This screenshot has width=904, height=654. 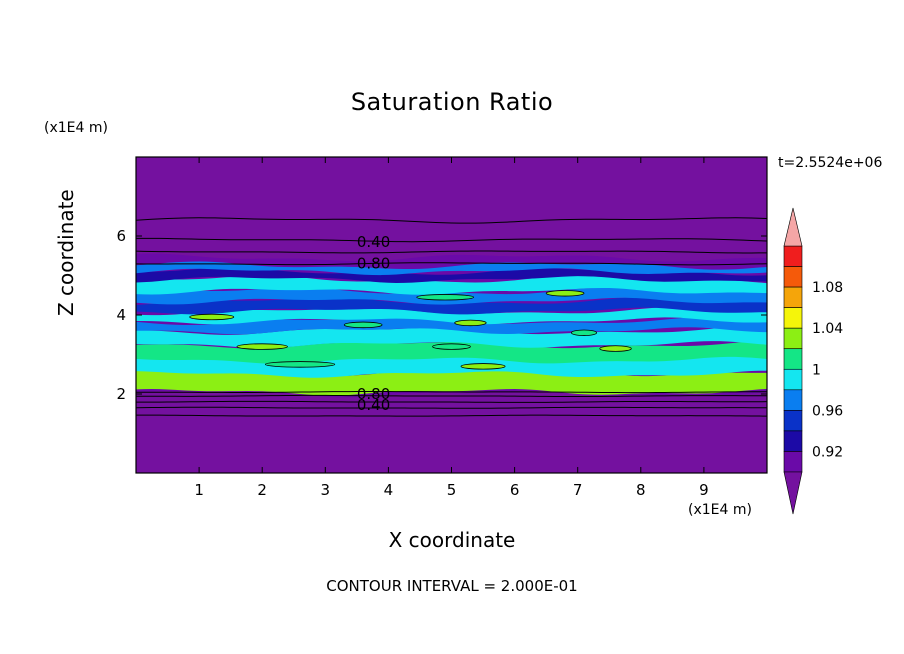 What do you see at coordinates (121, 315) in the screenshot?
I see `y-tick-label: 4` at bounding box center [121, 315].